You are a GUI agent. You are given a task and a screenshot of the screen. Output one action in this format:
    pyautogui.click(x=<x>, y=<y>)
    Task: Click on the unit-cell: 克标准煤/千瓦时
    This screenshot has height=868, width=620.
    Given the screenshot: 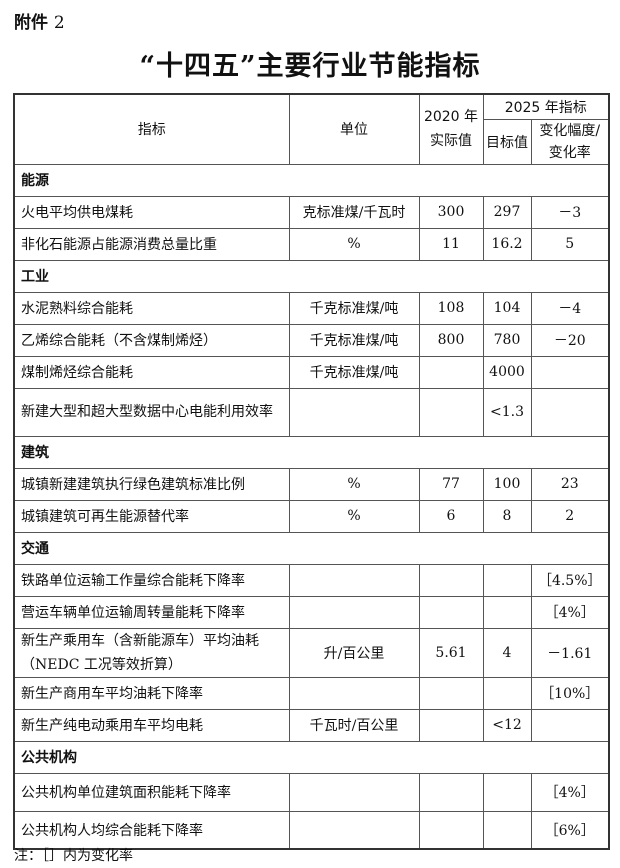 What is the action you would take?
    pyautogui.click(x=354, y=212)
    